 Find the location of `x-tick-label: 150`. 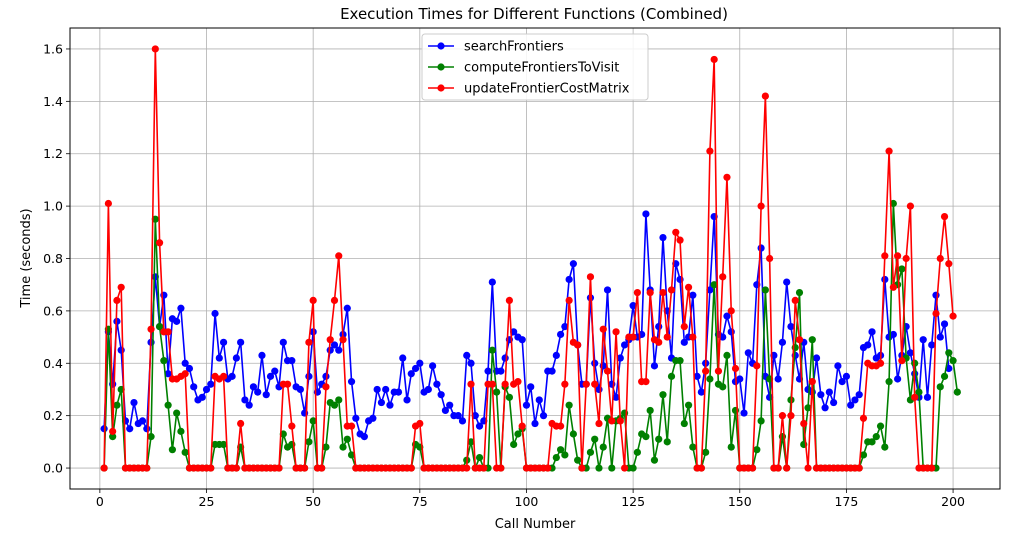

x-tick-label: 150 is located at coordinates (740, 501).